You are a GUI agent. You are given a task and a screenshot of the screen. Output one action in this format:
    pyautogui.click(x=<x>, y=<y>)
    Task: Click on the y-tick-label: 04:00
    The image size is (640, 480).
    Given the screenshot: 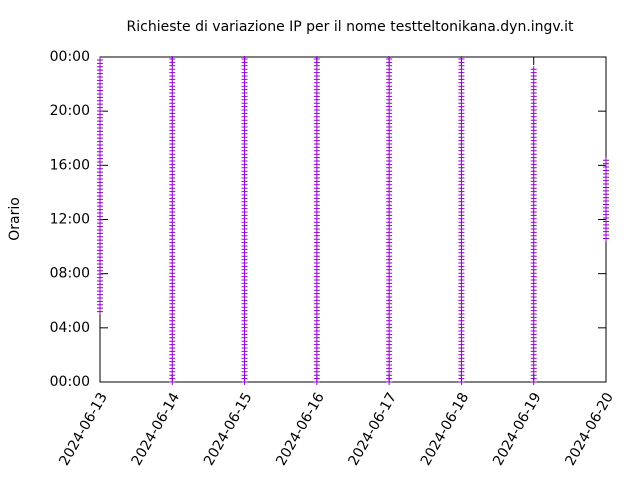 What is the action you would take?
    pyautogui.click(x=70, y=328)
    